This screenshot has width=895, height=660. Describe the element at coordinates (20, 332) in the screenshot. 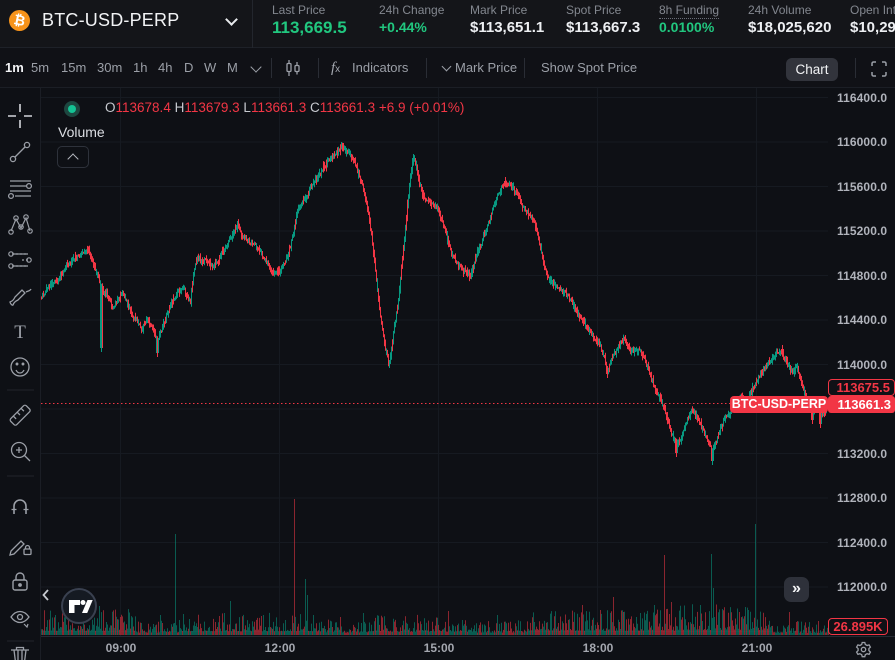

I see `svg-text: T` at that location.